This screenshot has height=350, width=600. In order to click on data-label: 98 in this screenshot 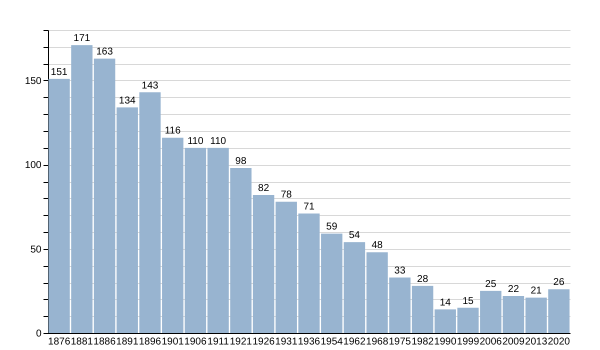, I will do `click(241, 162)`.